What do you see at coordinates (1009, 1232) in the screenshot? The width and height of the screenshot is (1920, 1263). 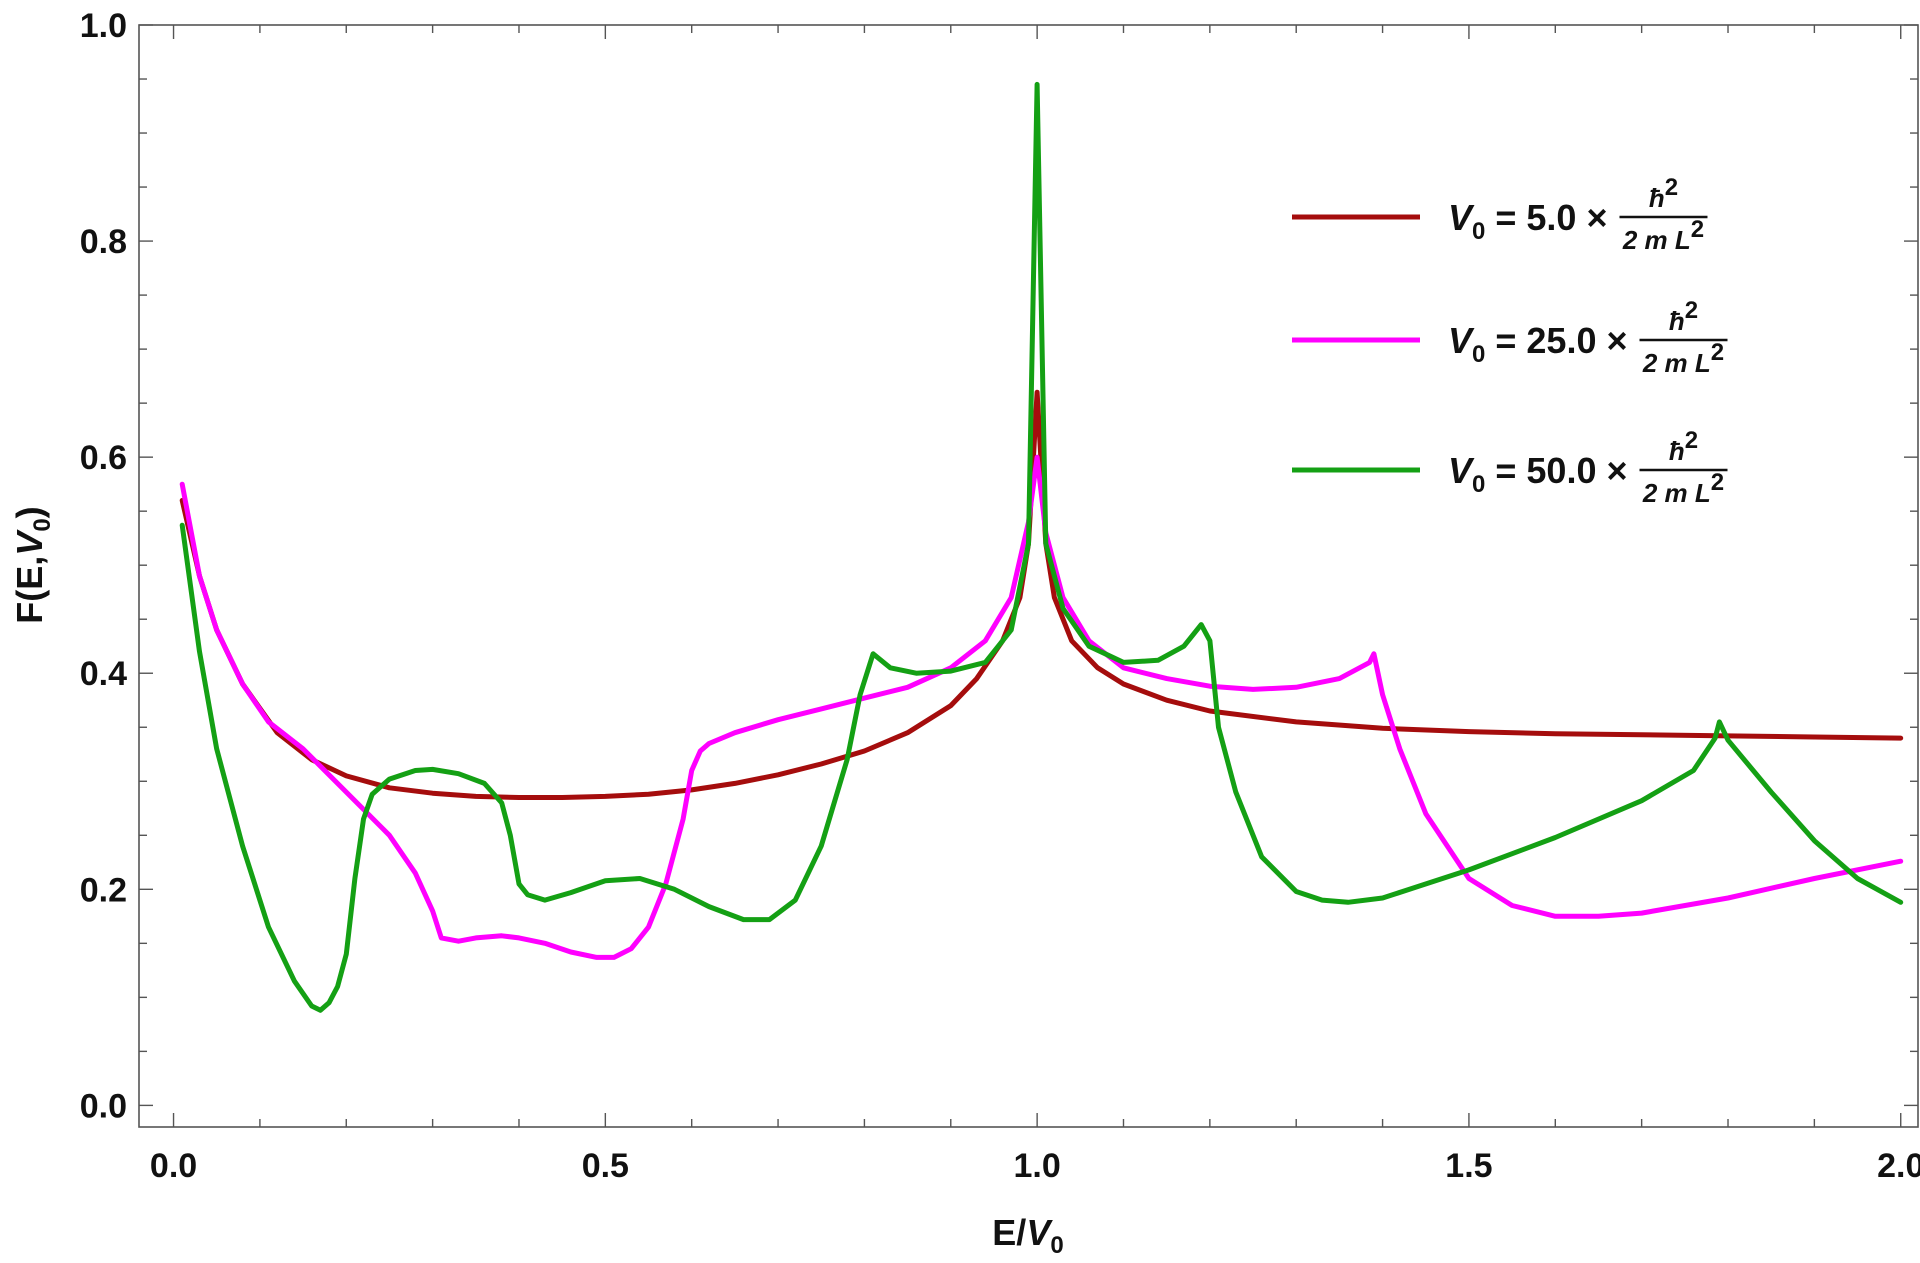 I see `x-axis-label-main: E/` at bounding box center [1009, 1232].